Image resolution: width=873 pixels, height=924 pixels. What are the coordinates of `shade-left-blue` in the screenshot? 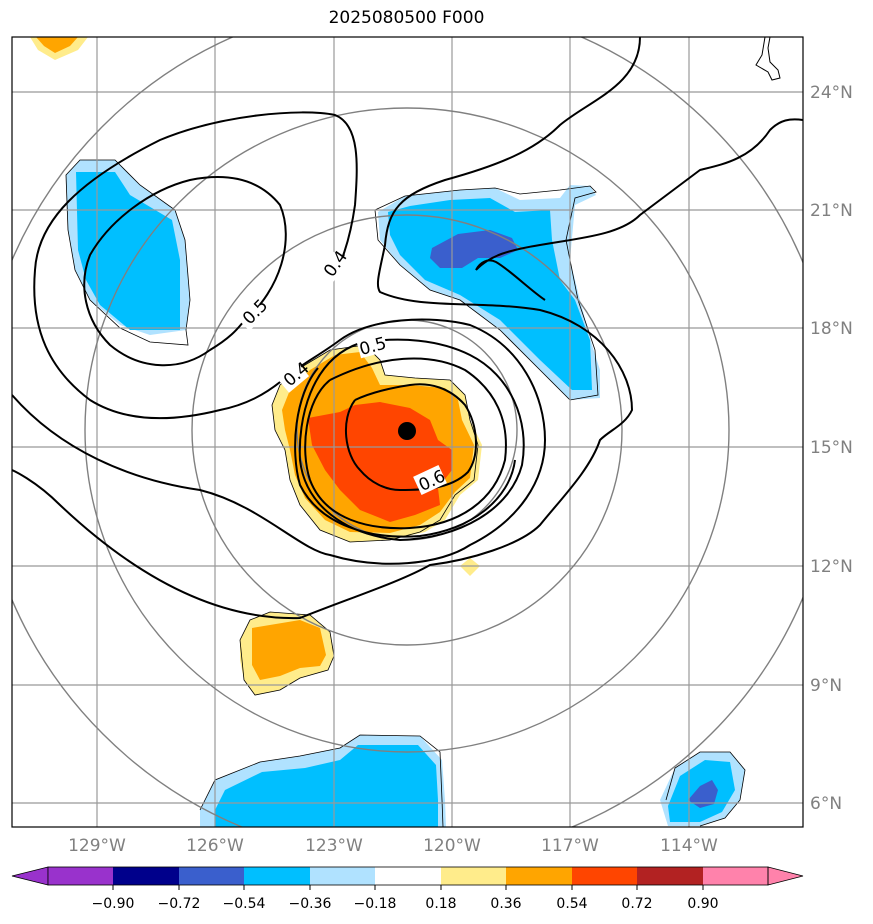 It's located at (128, 251).